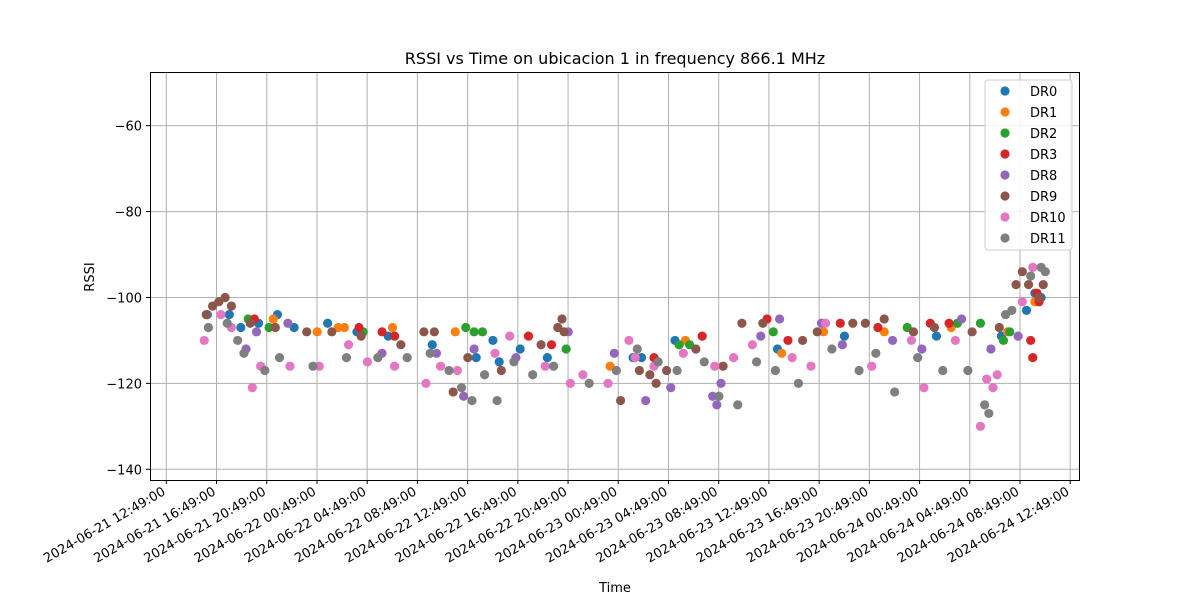 Image resolution: width=1200 pixels, height=600 pixels. I want to click on y-tick-label: −80, so click(128, 213).